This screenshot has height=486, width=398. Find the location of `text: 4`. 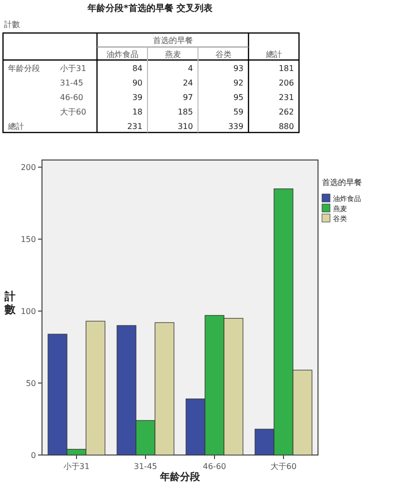

text: 4 is located at coordinates (190, 68).